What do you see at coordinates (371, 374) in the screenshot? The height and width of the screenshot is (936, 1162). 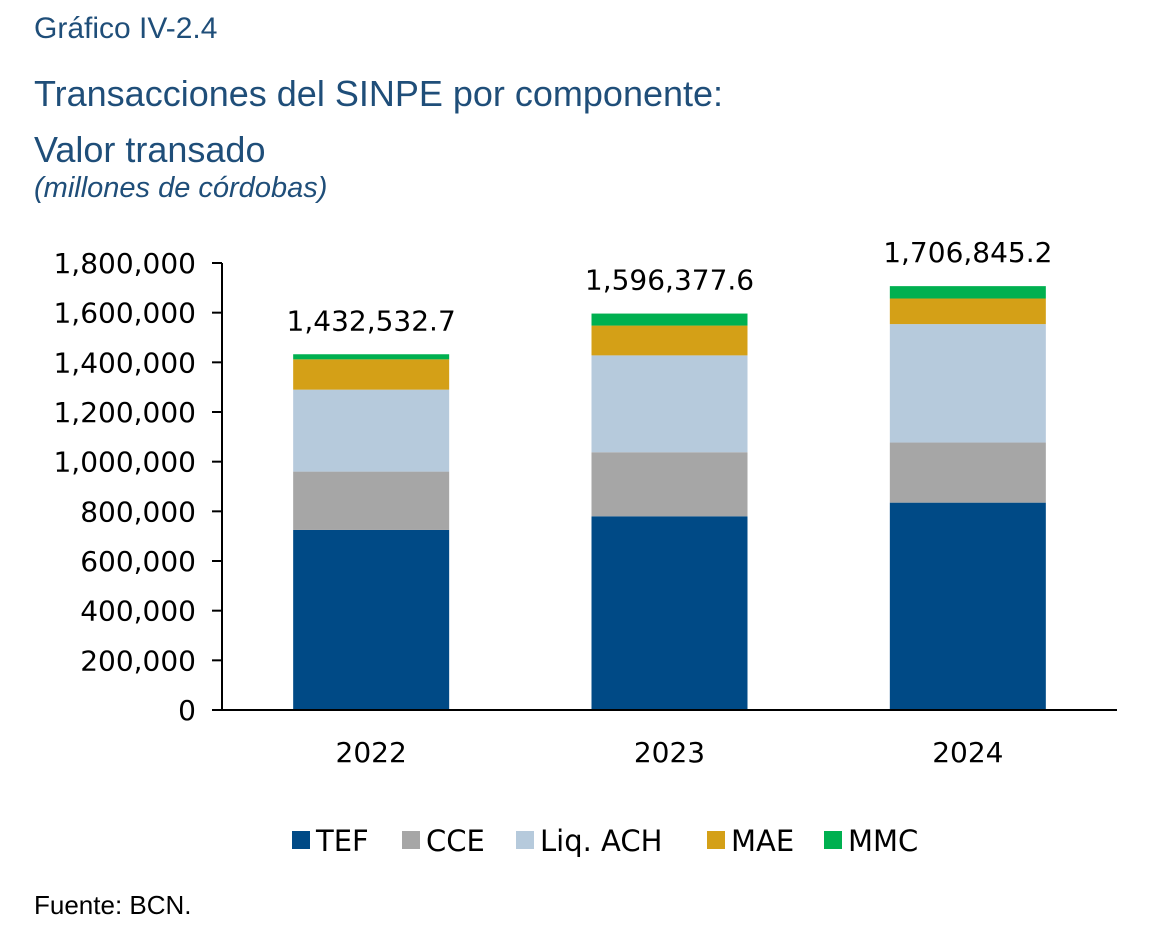 I see `bar-segment-mae-2022` at bounding box center [371, 374].